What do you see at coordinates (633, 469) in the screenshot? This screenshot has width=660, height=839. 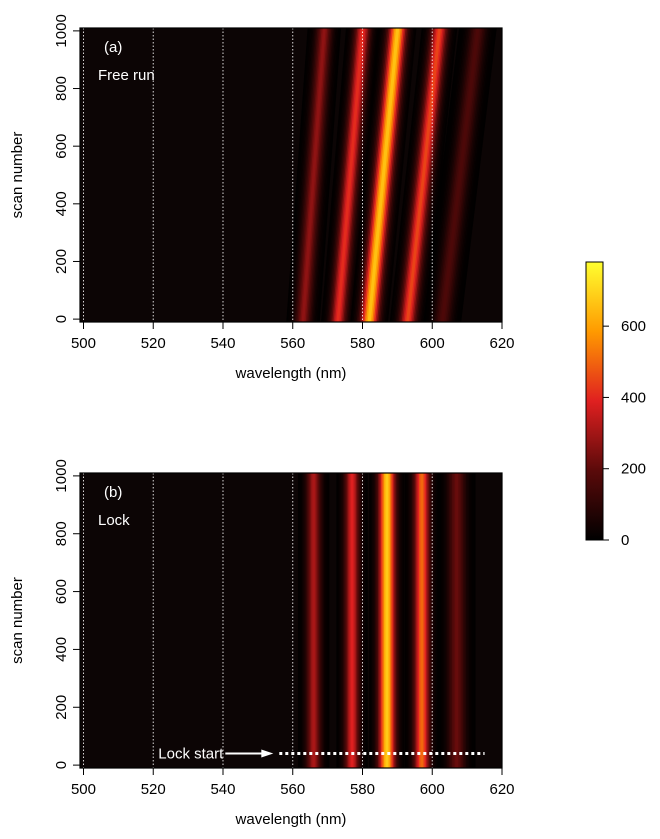 I see `colorbar-tick-label: 200` at bounding box center [633, 469].